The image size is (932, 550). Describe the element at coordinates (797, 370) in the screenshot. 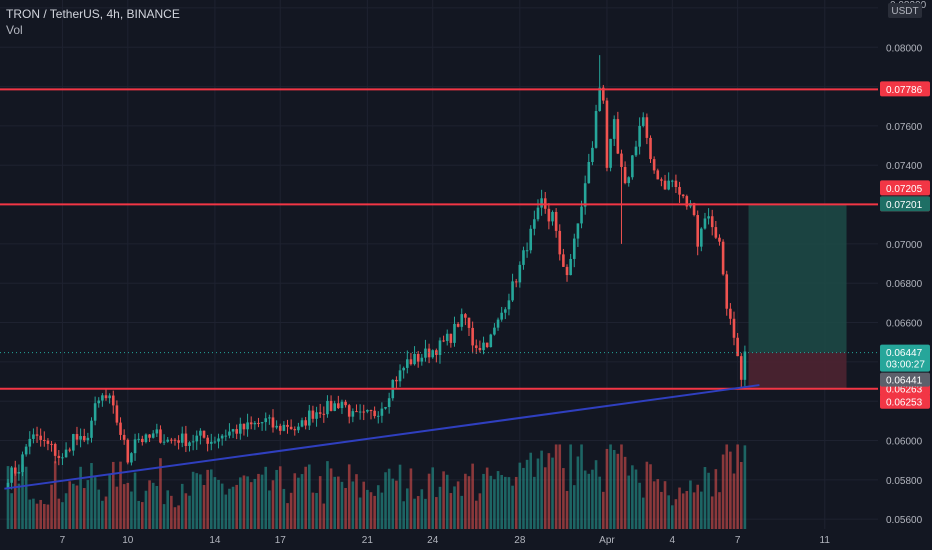

I see `stop-zone` at that location.